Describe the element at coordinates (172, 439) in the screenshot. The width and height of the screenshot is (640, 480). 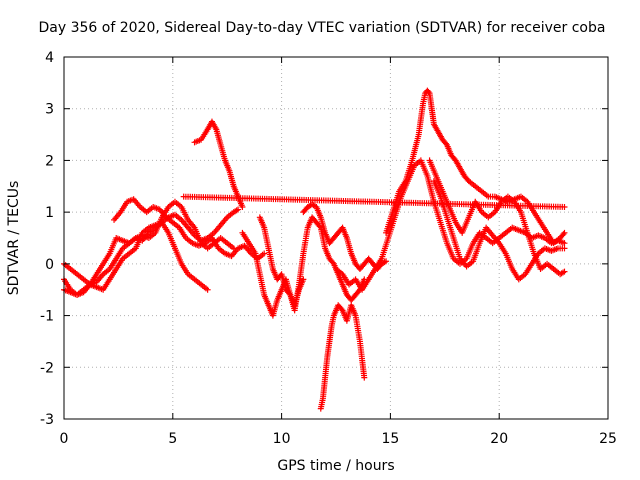
I see `x-tick-label: 5` at that location.